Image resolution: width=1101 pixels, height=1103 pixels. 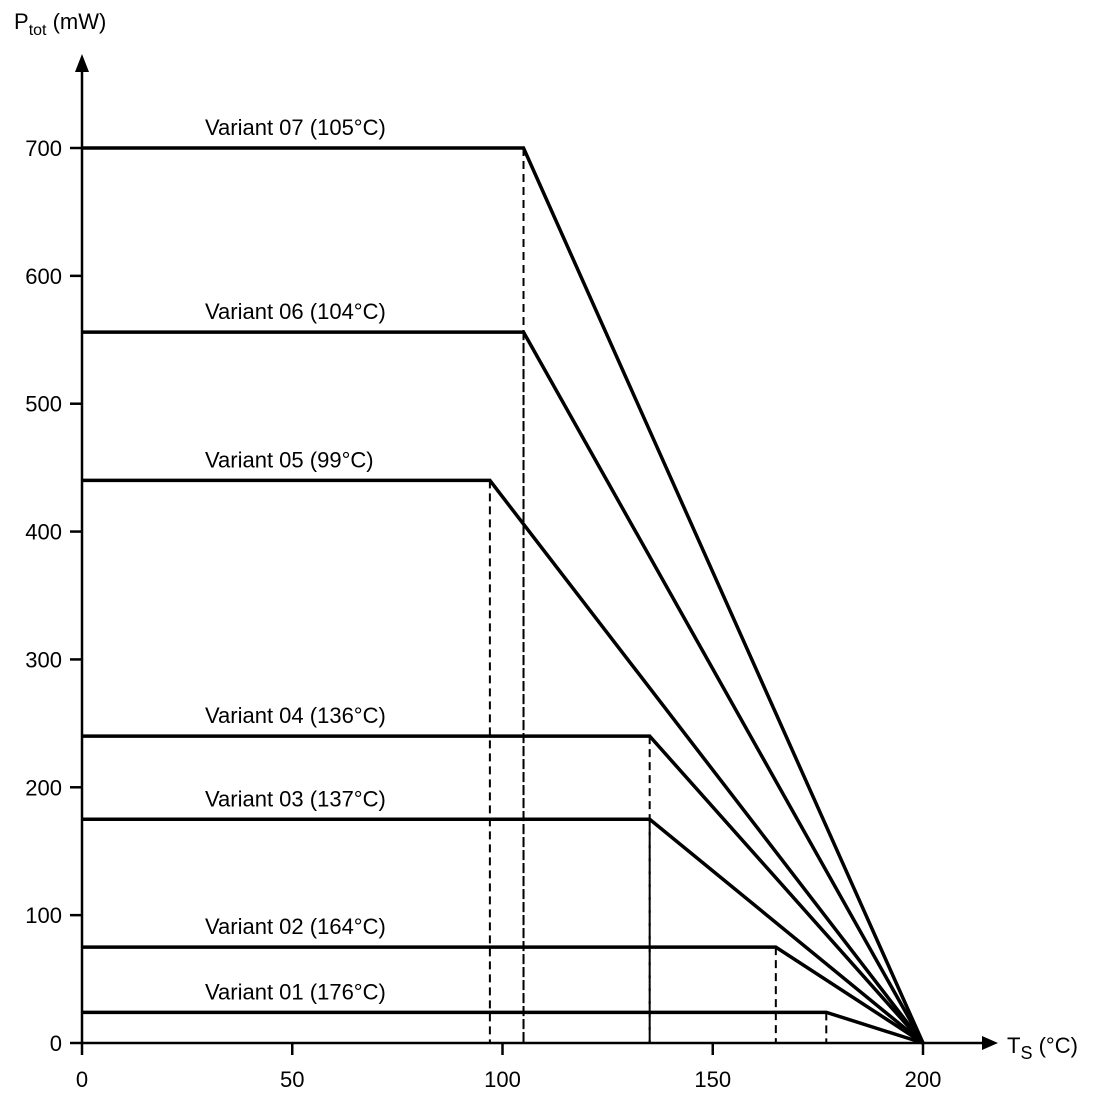 I want to click on x-tick-label: 50, so click(x=292, y=1079).